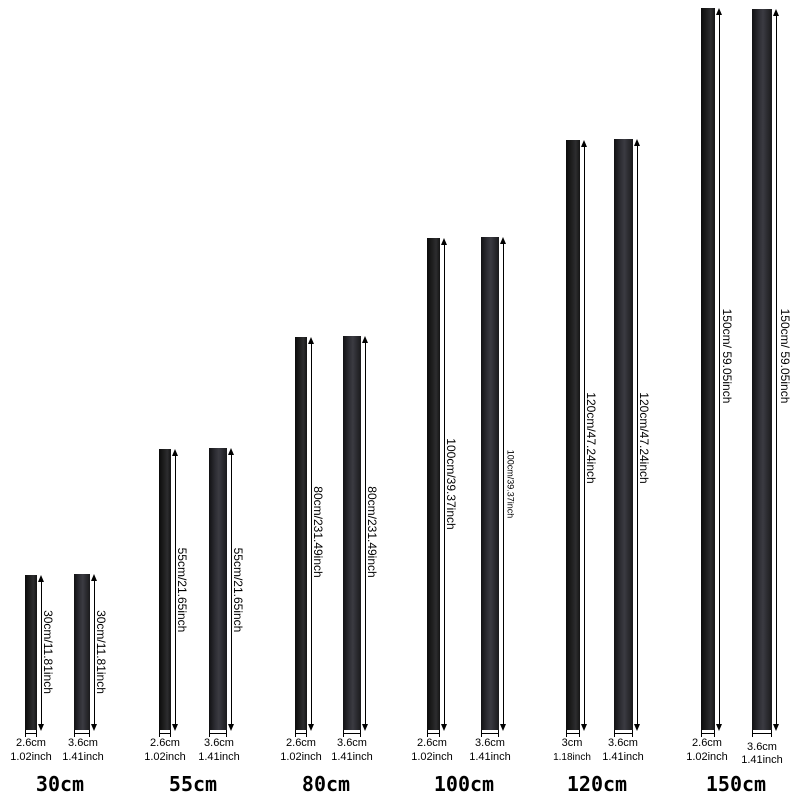 Image resolution: width=800 pixels, height=800 pixels. Describe the element at coordinates (464, 784) in the screenshot. I see `size-title: 100cm` at that location.